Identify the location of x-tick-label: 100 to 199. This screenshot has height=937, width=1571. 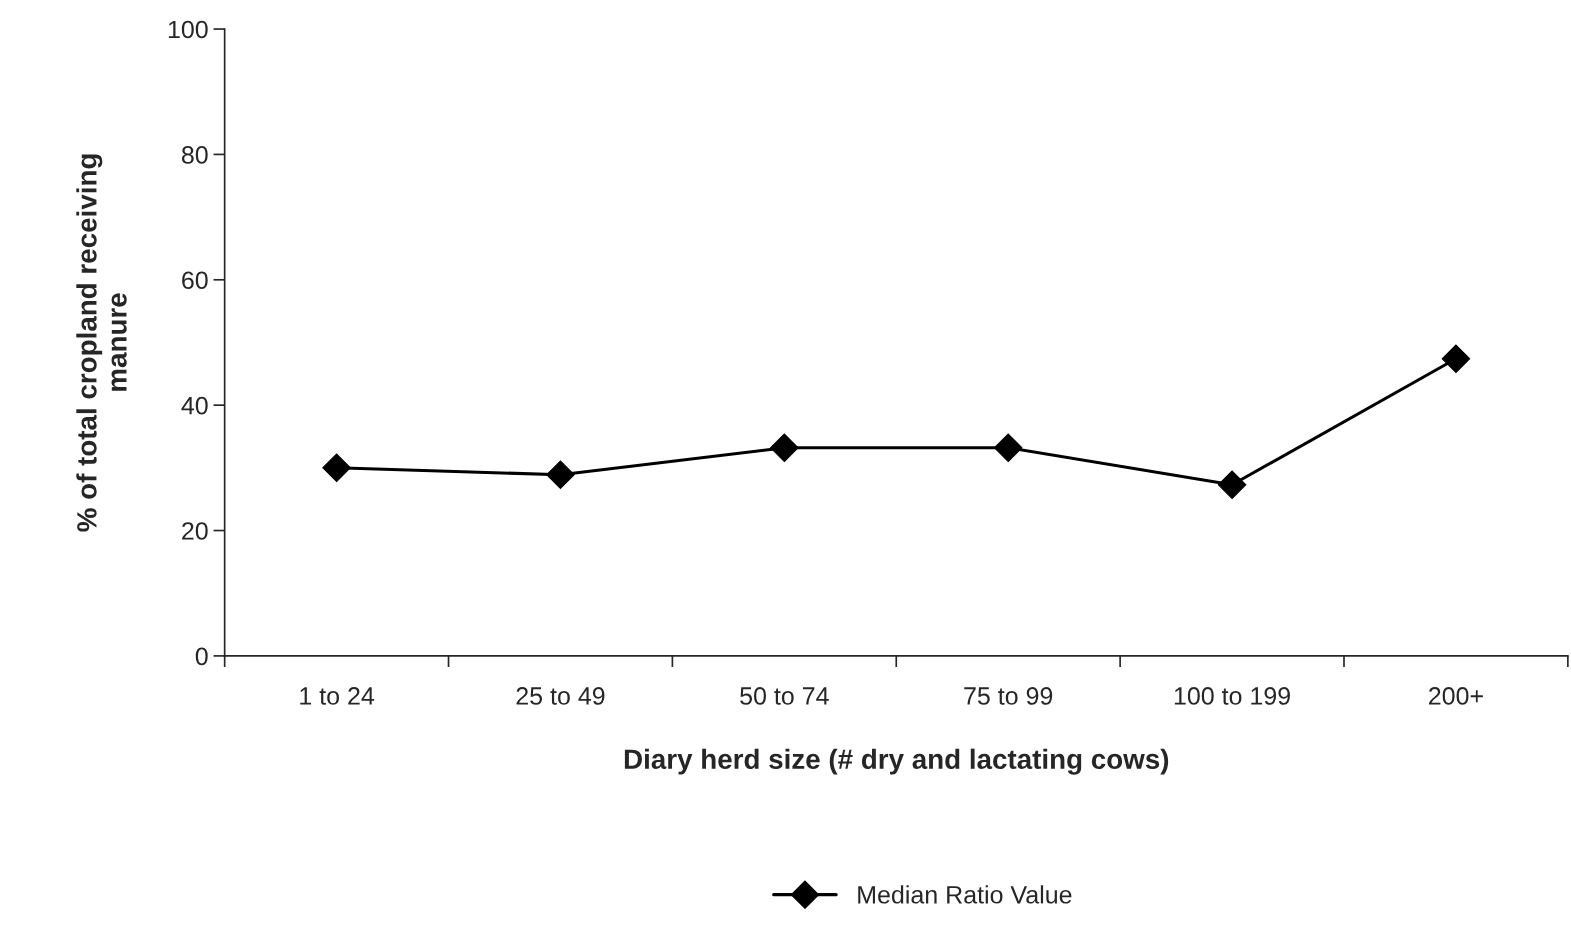
(1232, 696).